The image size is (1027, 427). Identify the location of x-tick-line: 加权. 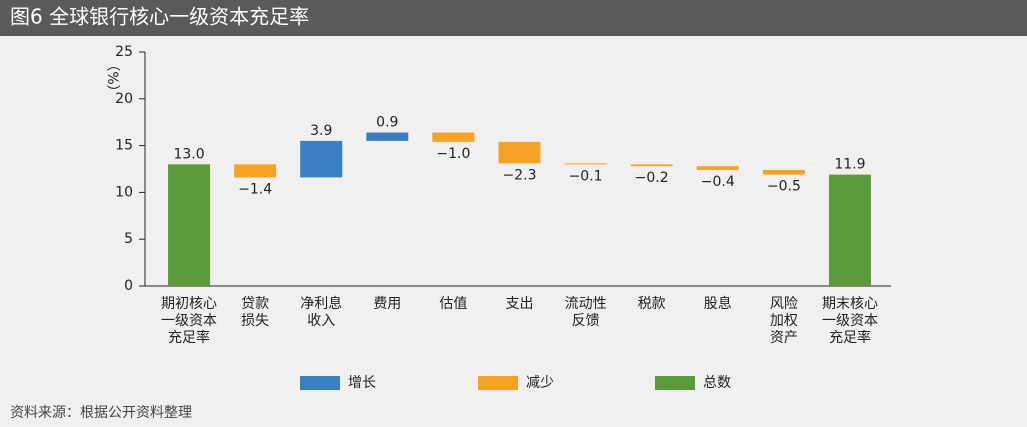
(784, 321).